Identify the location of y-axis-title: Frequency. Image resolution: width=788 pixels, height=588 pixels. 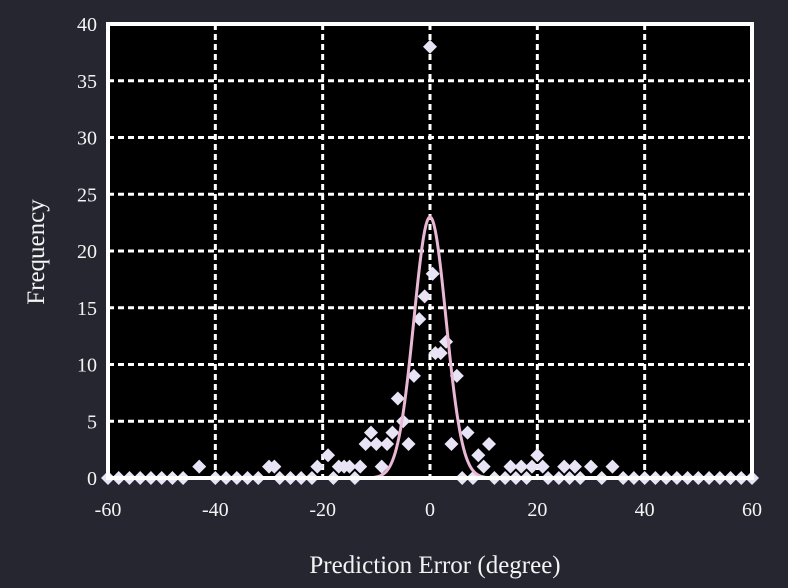
(36, 252).